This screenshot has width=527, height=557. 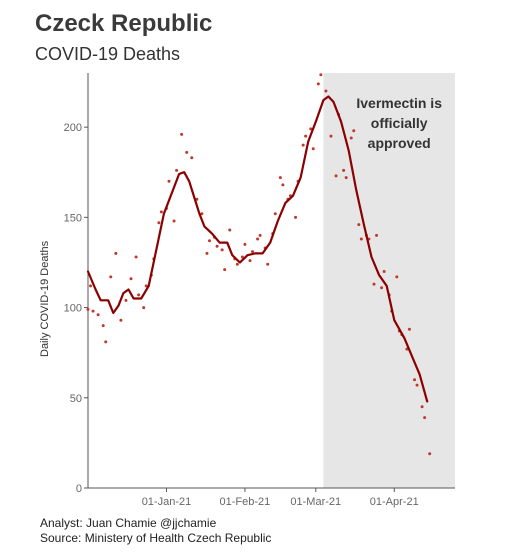 What do you see at coordinates (245, 502) in the screenshot?
I see `x-tick-label: 01-Feb-21` at bounding box center [245, 502].